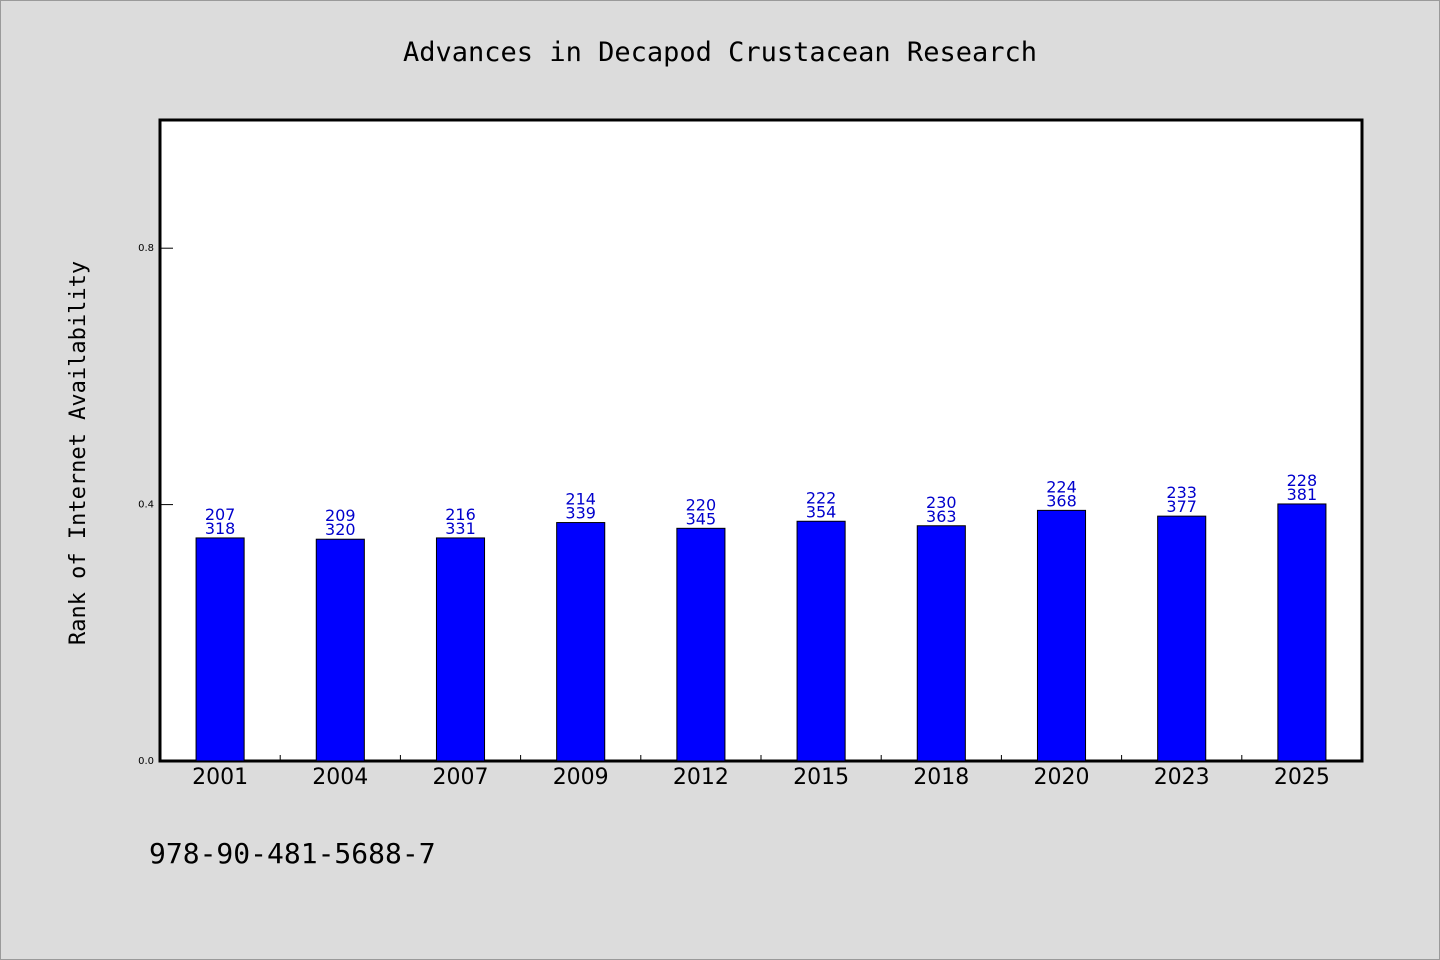 Image resolution: width=1440 pixels, height=960 pixels. I want to click on x-tick-label-2009: 2009, so click(581, 777).